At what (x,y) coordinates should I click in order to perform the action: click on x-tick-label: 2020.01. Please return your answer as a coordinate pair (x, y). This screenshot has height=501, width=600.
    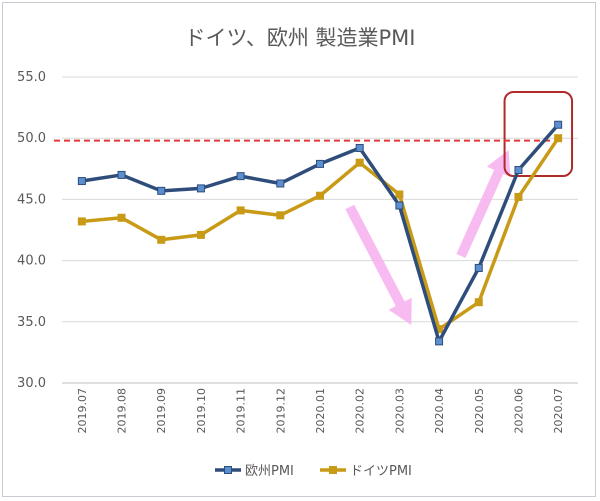
    Looking at the image, I should click on (320, 411).